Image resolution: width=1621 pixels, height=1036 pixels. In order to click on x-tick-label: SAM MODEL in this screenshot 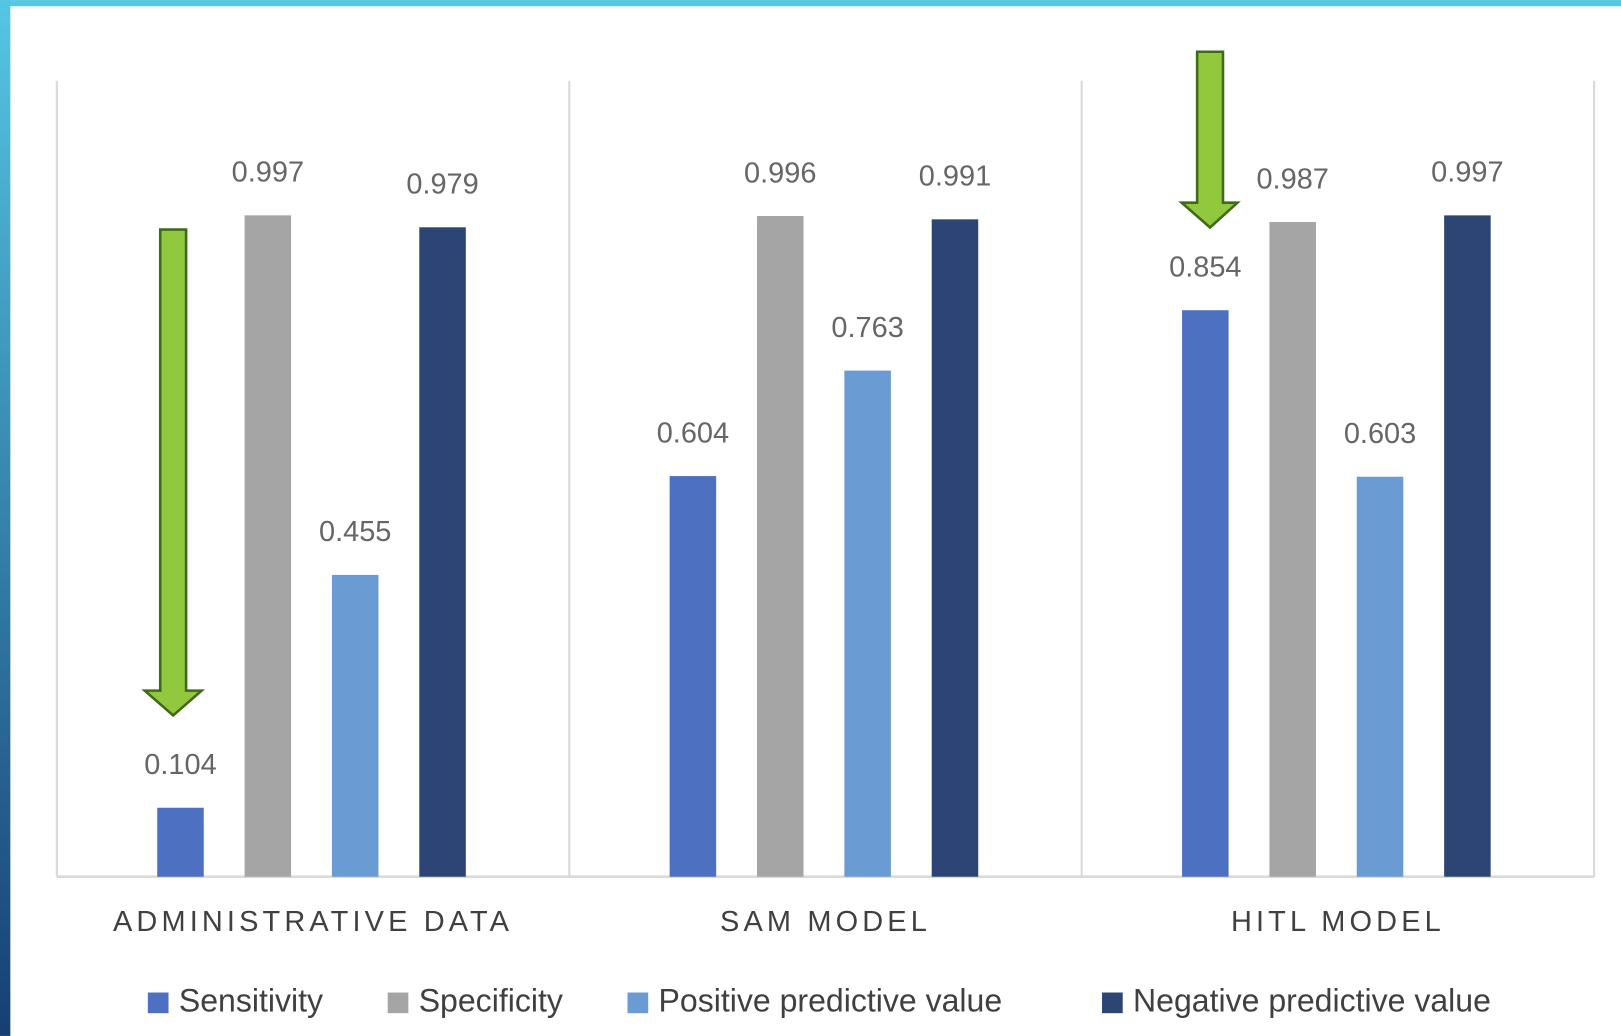, I will do `click(825, 922)`.